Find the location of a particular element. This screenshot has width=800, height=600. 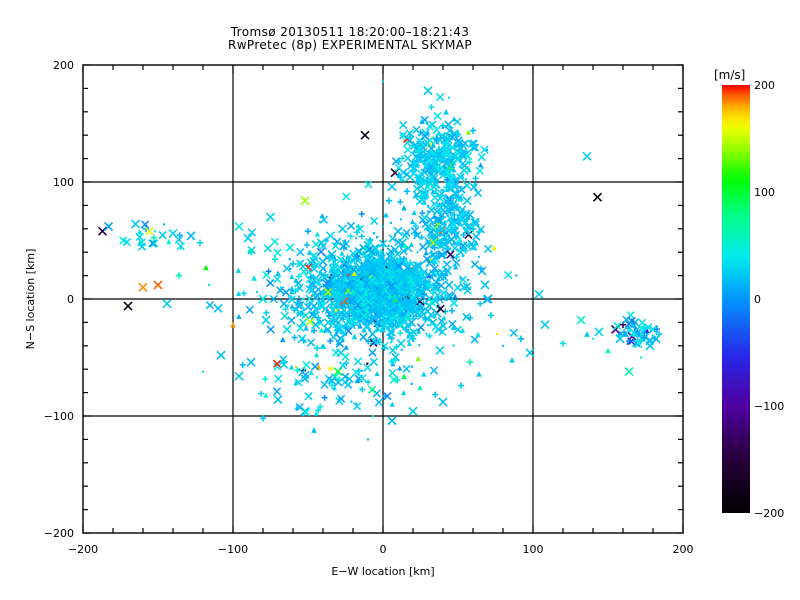

y-tick-label: 200 is located at coordinates (63, 65).